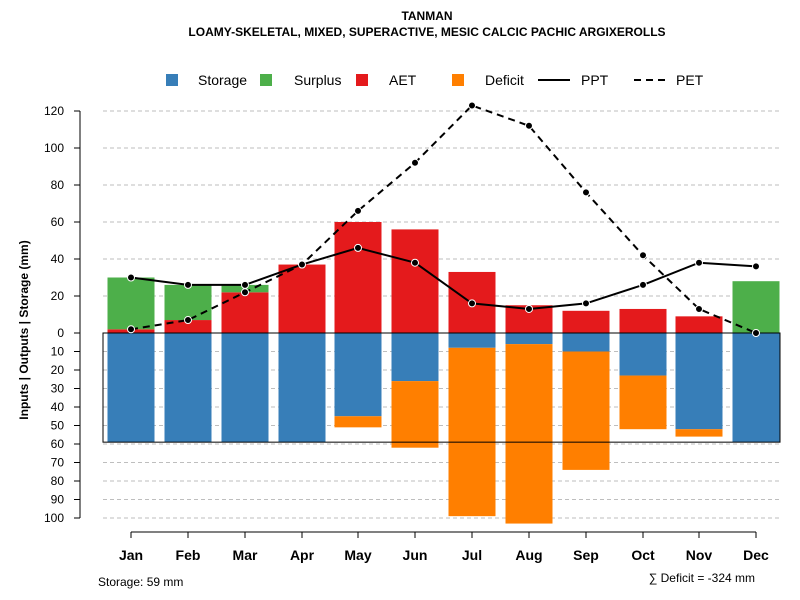 Image resolution: width=800 pixels, height=600 pixels. Describe the element at coordinates (415, 555) in the screenshot. I see `x-tick-label: Jun` at that location.